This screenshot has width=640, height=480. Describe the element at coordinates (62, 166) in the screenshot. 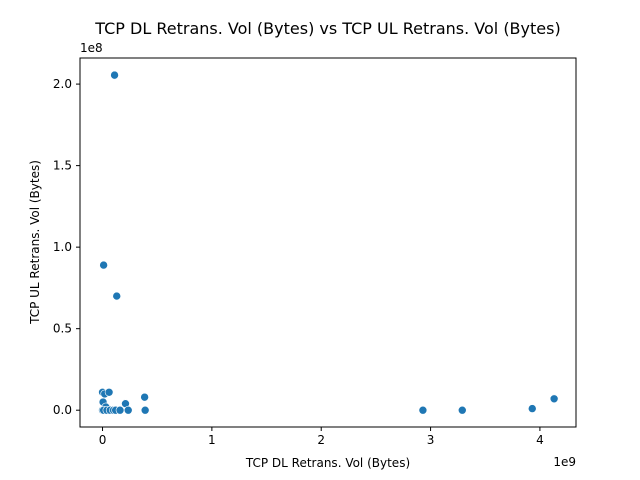

I see `y-tick-label: 1.5` at that location.